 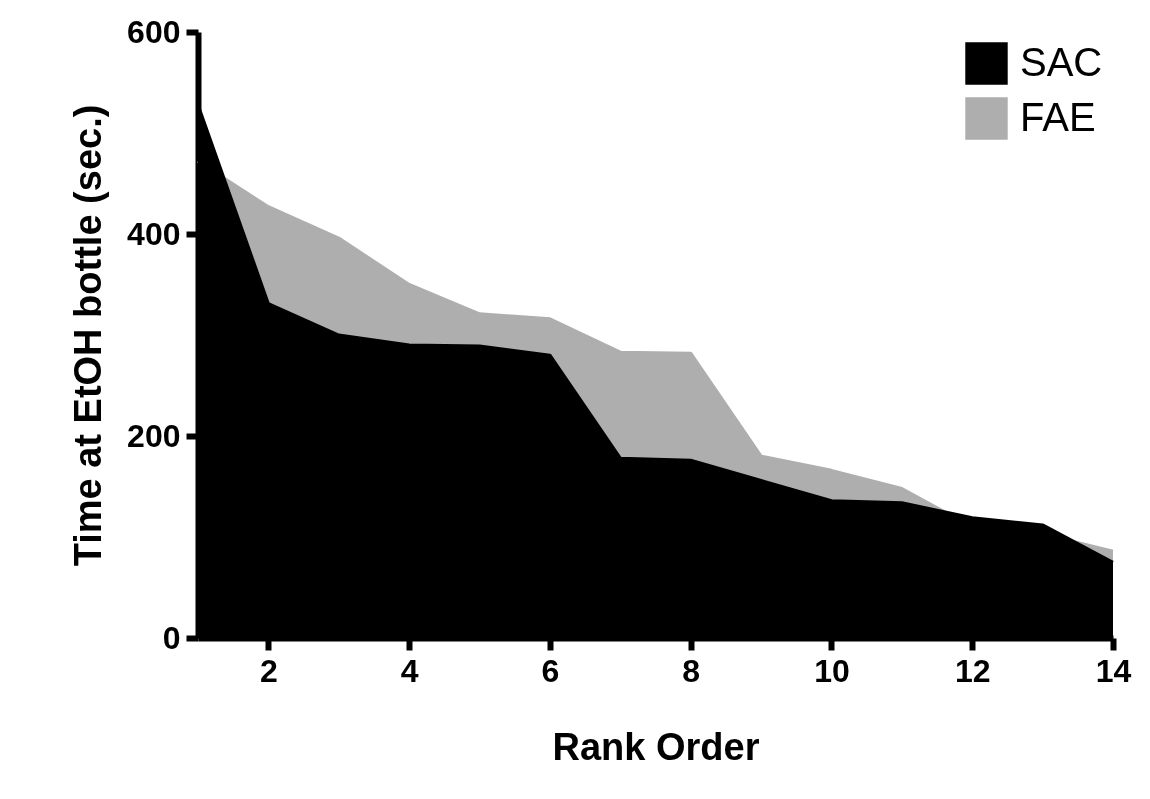 What do you see at coordinates (88, 335) in the screenshot?
I see `y-axis-title: Time at EtOH bottle (sec.)` at bounding box center [88, 335].